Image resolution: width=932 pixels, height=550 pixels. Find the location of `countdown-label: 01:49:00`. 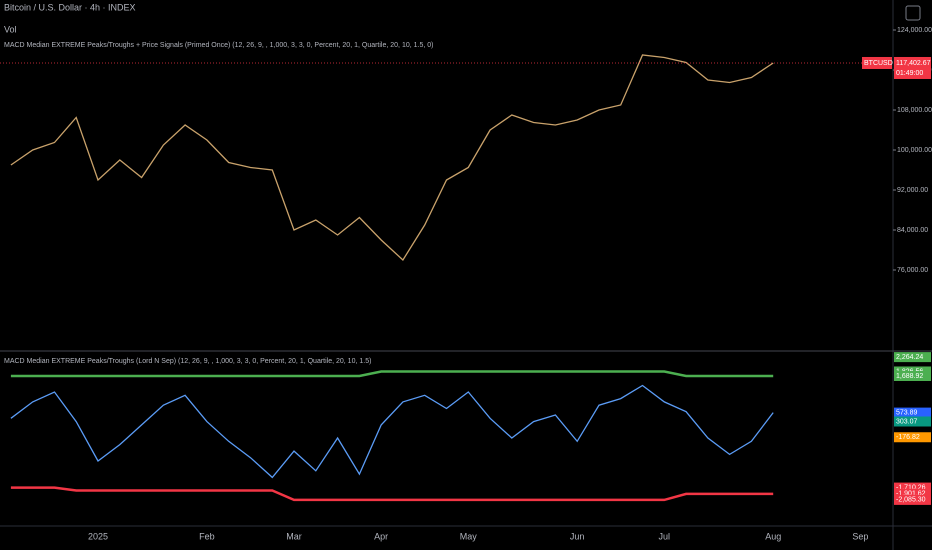

countdown-label: 01:49:00 is located at coordinates (909, 73).